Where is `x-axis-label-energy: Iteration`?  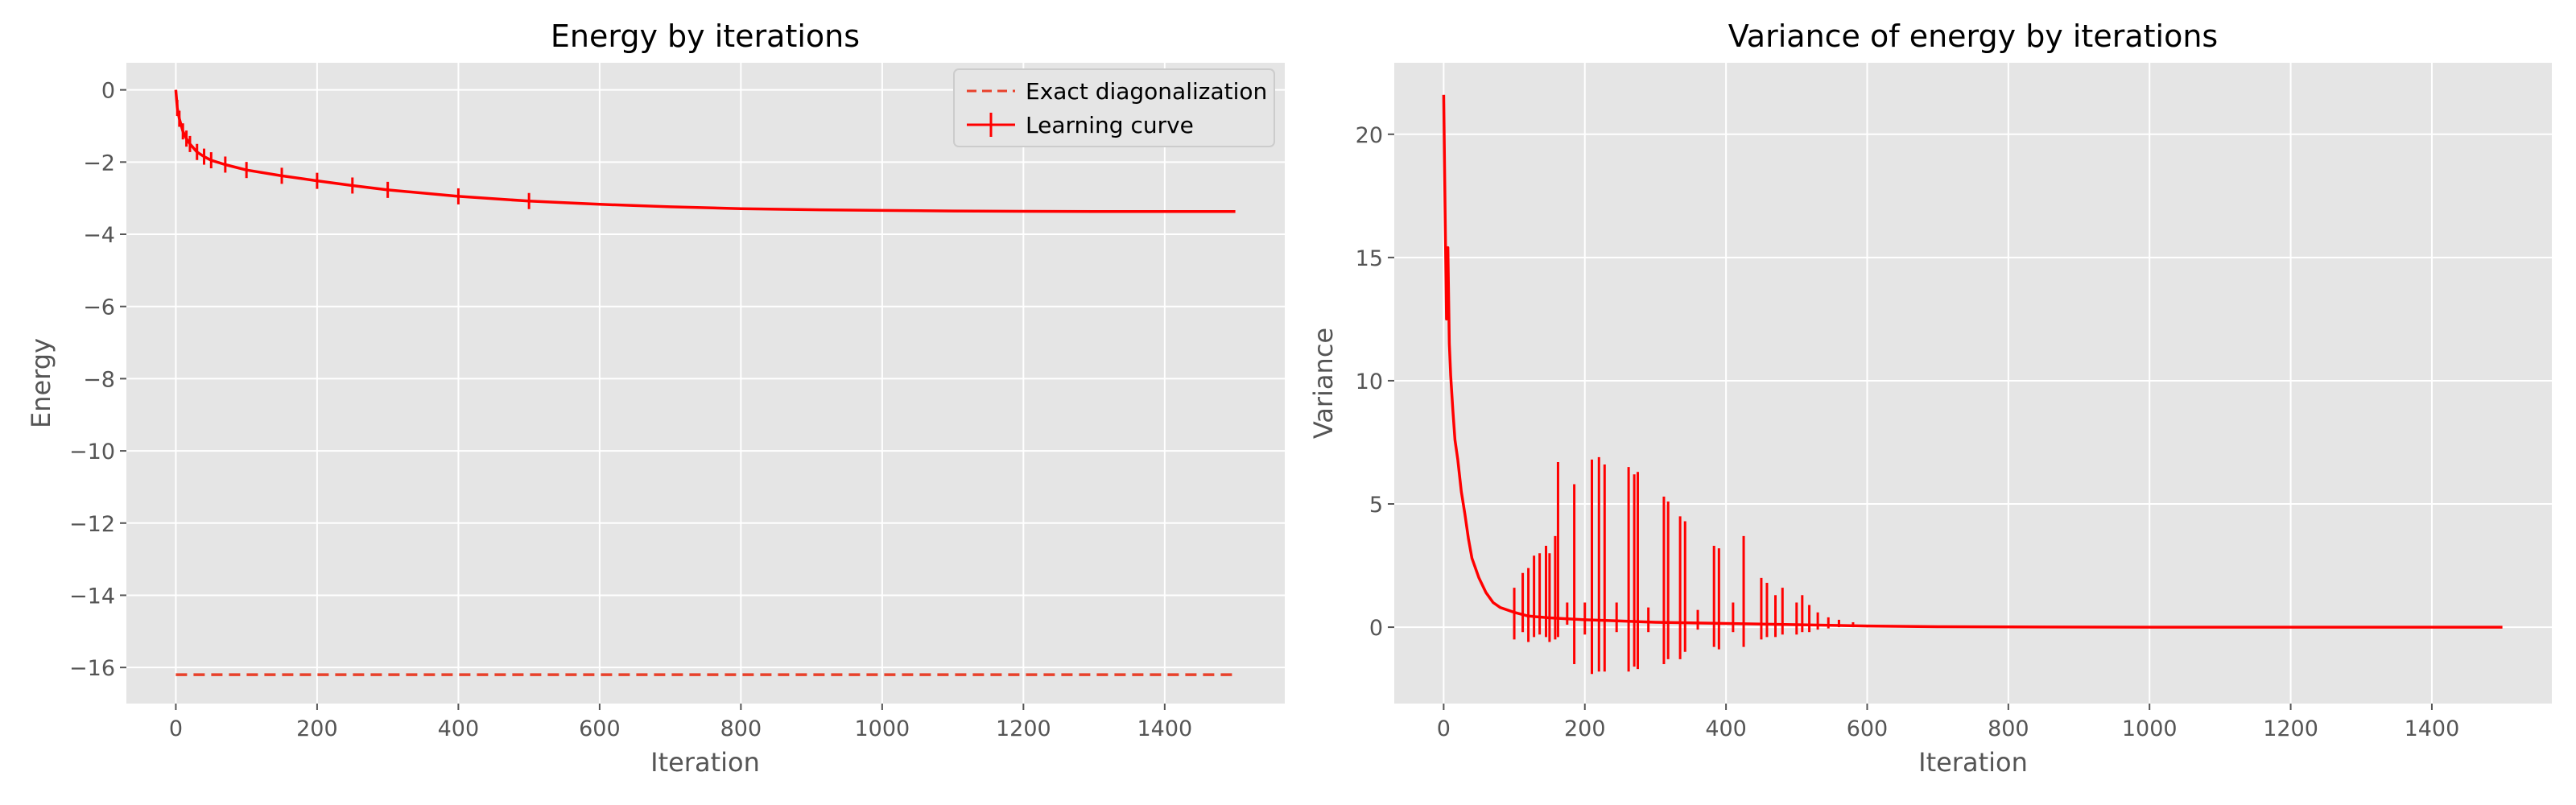 x-axis-label-energy: Iteration is located at coordinates (705, 762).